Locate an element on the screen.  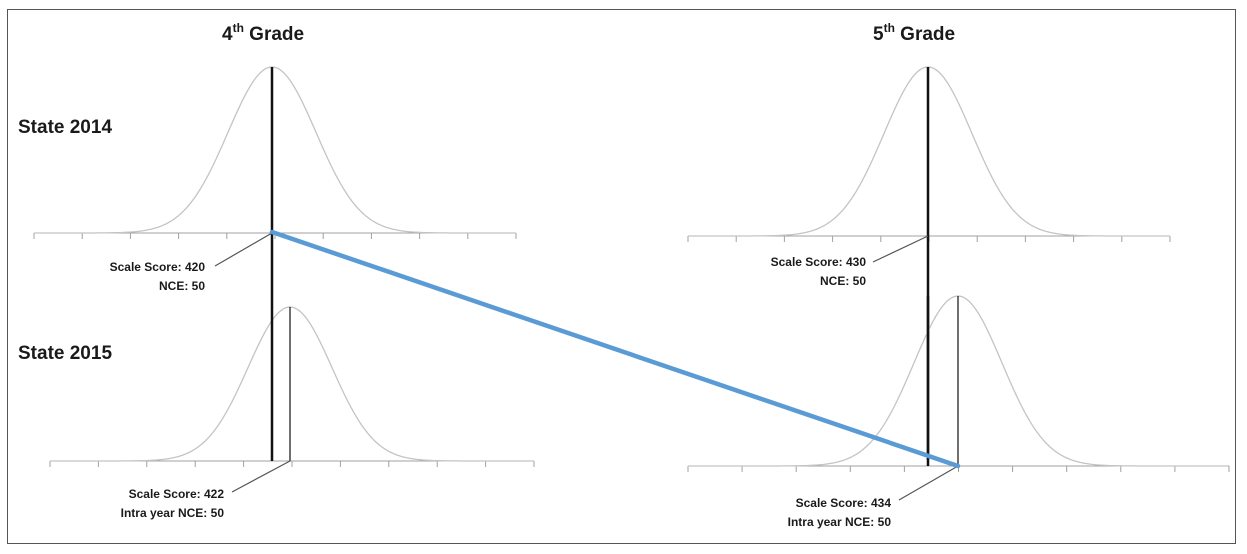
label-g5-2014-nce: NCE: 50 is located at coordinates (843, 281).